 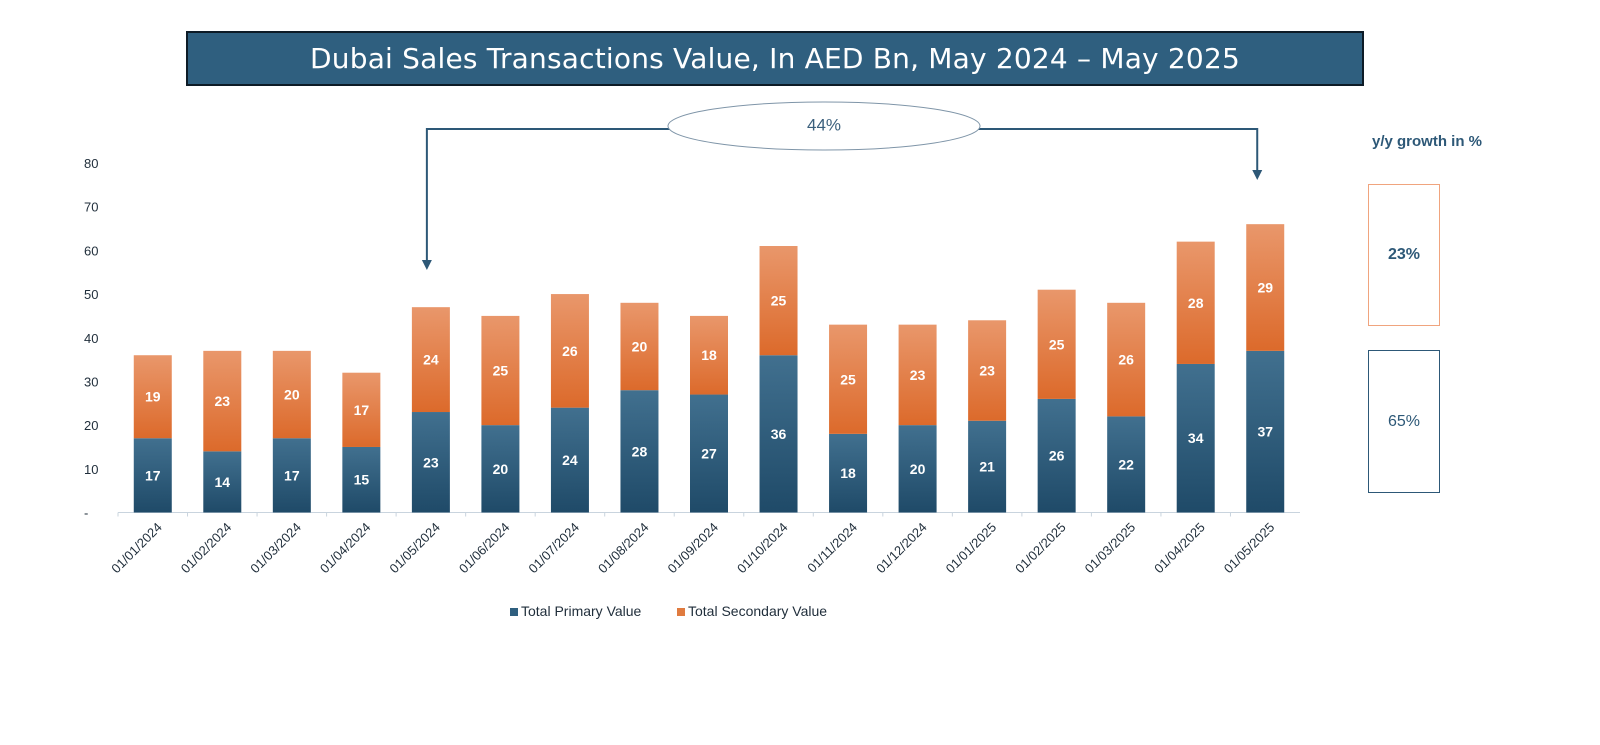 I want to click on x-tick-label: 01/05/2024, so click(x=414, y=548).